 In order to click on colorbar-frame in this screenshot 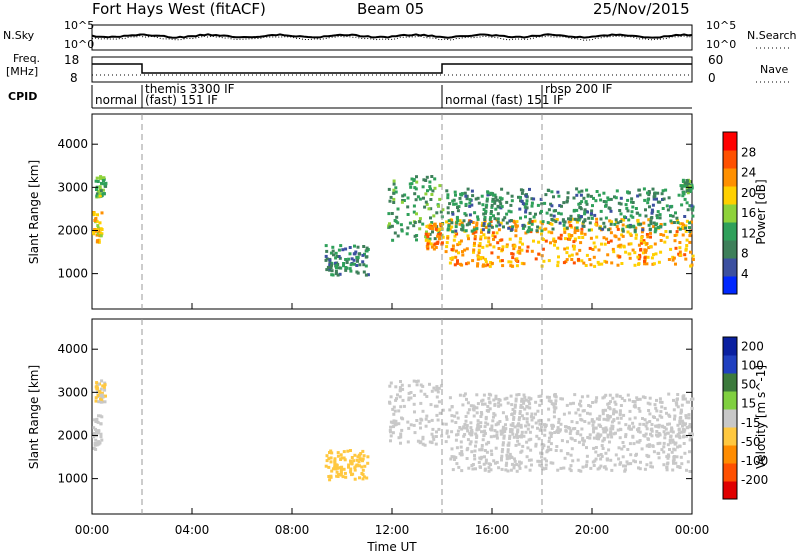, I will do `click(730, 213)`.